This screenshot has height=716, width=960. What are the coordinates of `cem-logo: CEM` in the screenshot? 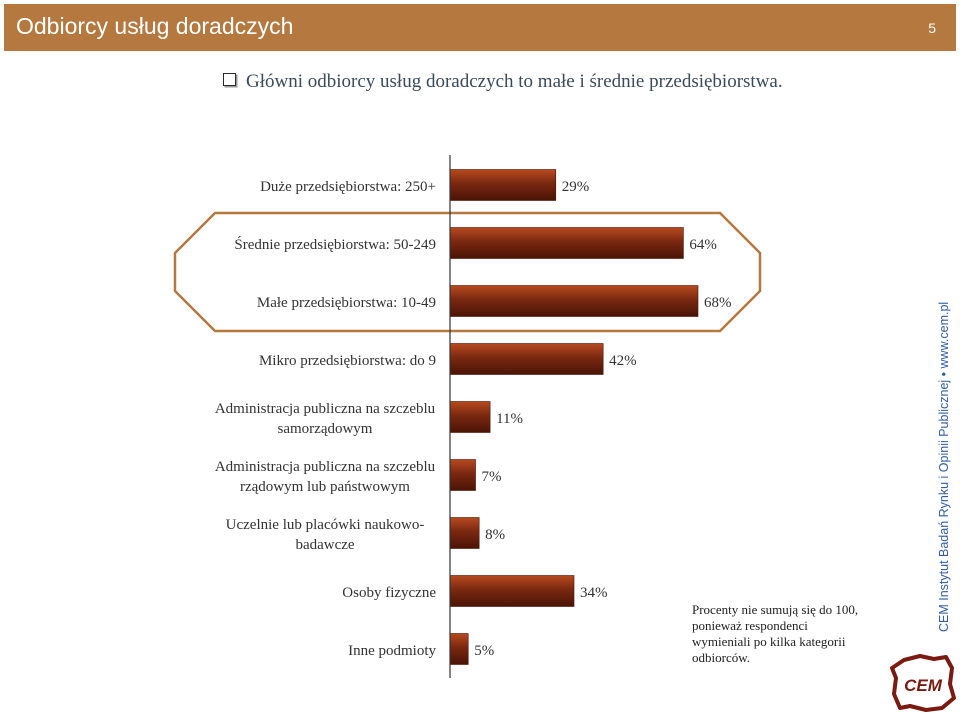 It's located at (923, 683).